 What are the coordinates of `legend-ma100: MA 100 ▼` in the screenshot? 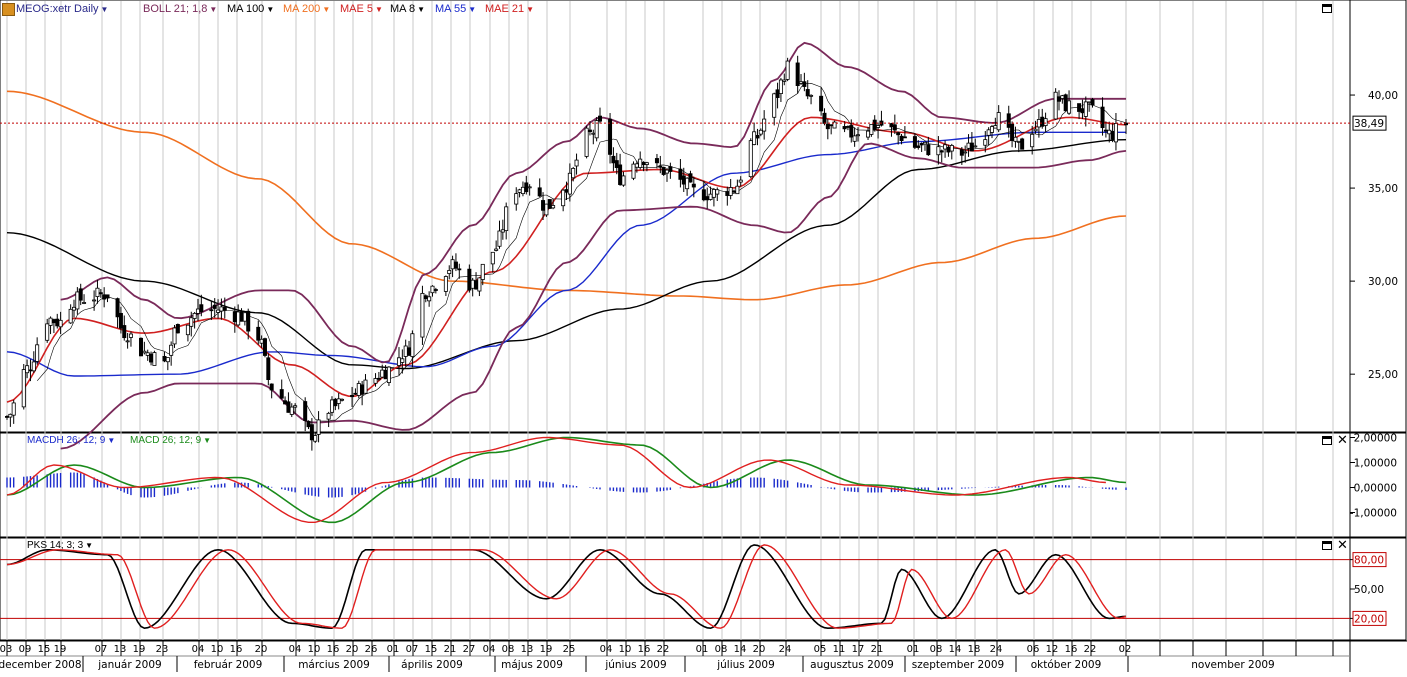 It's located at (250, 9).